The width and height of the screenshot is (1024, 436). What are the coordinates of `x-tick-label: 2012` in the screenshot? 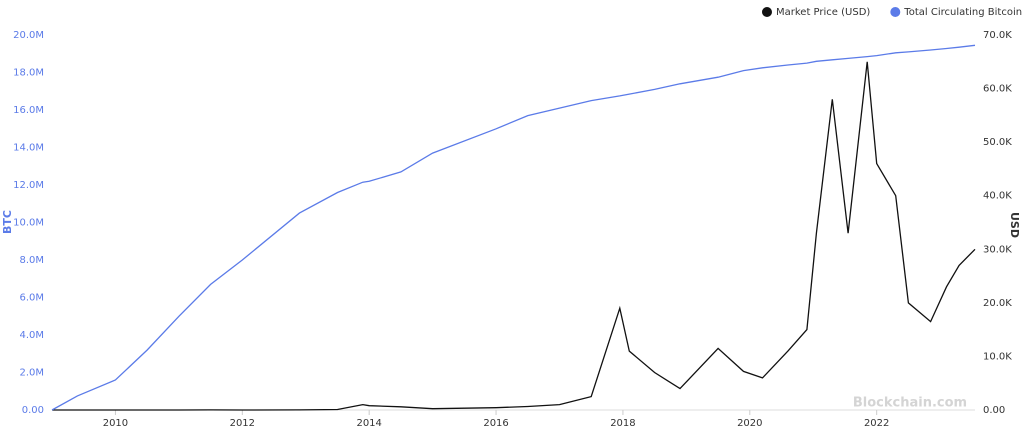 It's located at (242, 423).